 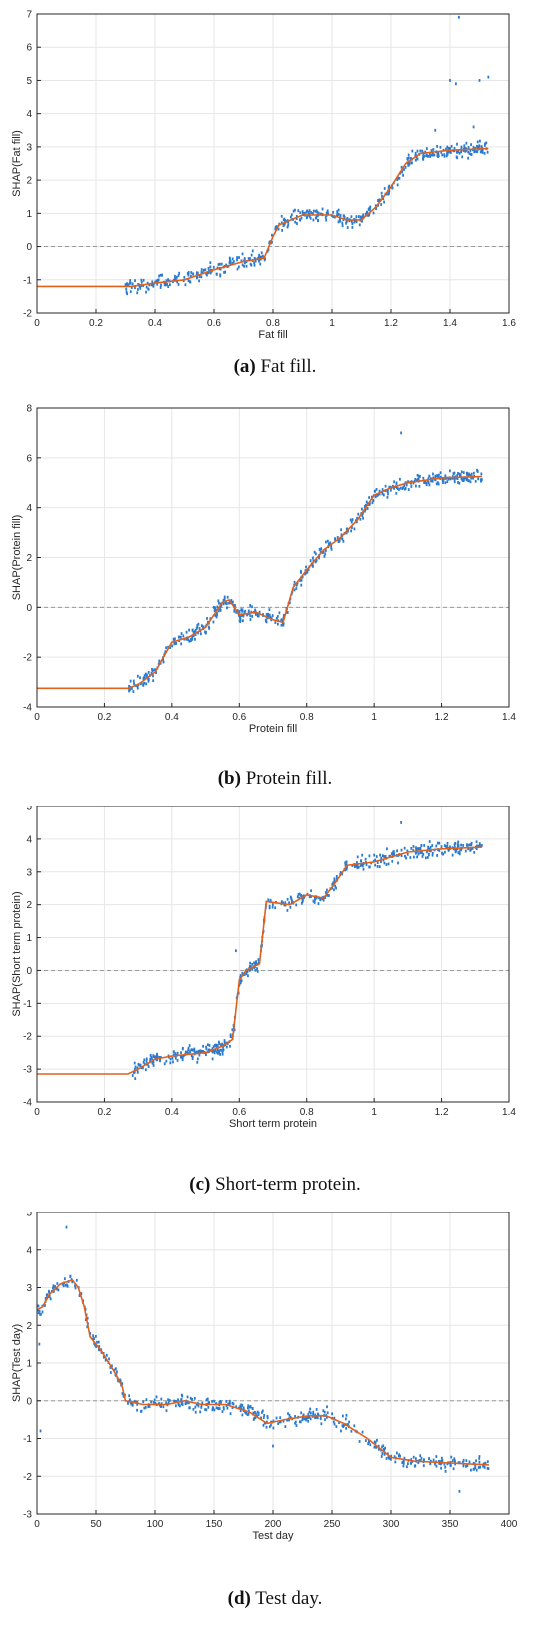 What do you see at coordinates (17, 953) in the screenshot?
I see `y-axis-label: SHAP(Short term protein)` at bounding box center [17, 953].